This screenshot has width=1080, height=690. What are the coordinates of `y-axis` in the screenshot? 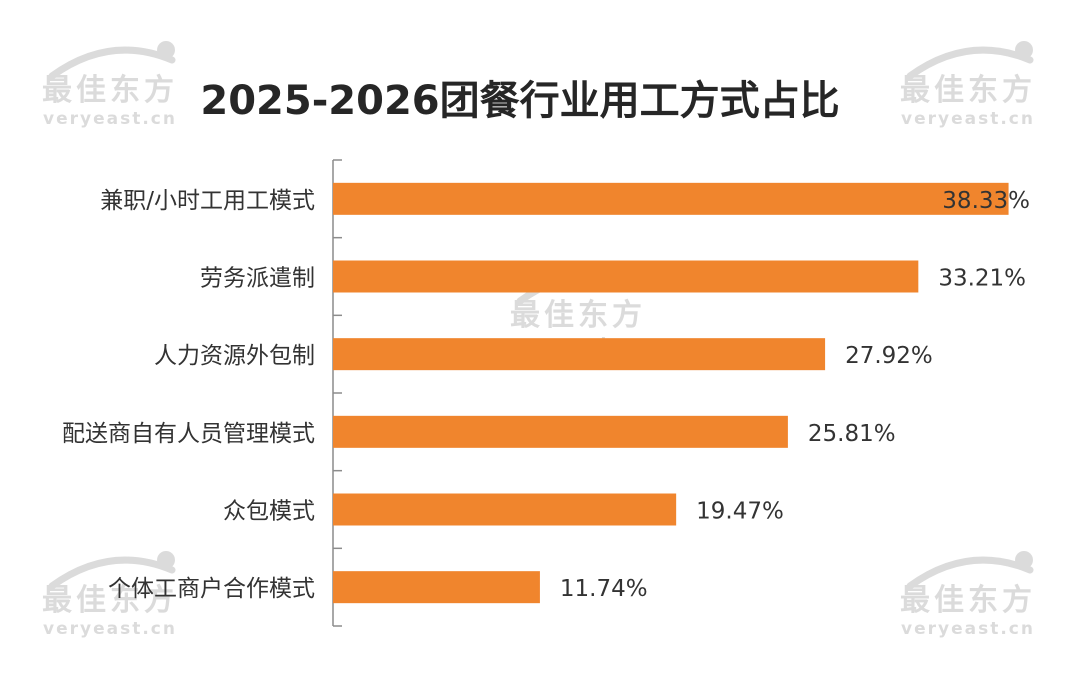 It's located at (337, 393).